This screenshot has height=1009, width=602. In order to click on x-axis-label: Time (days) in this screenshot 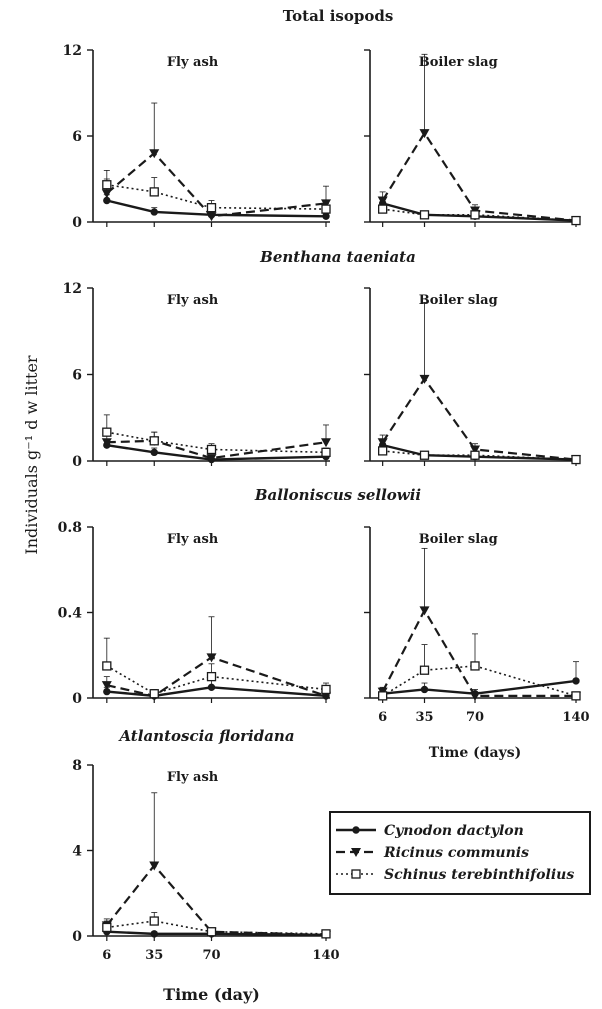, I will do `click(475, 753)`.